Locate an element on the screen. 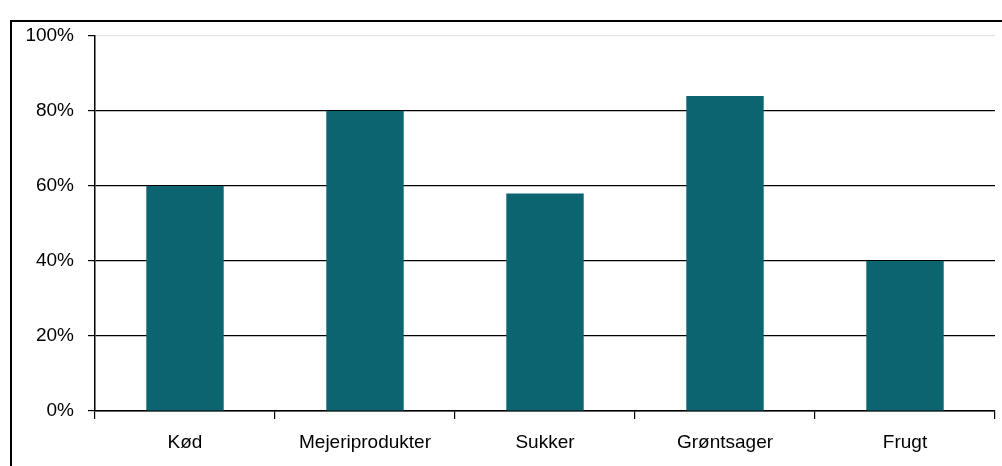 This screenshot has height=466, width=1002. x-tick-label: Grøntsager is located at coordinates (725, 441).